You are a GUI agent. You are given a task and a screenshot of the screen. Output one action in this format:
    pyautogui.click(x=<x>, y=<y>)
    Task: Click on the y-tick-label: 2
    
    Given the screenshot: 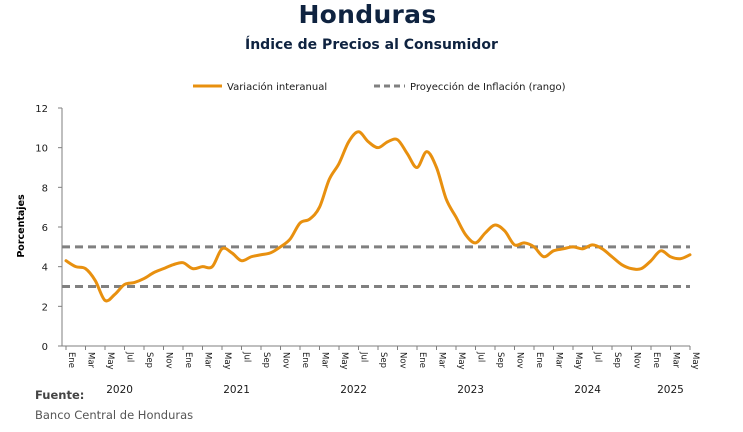 What is the action you would take?
    pyautogui.click(x=45, y=307)
    